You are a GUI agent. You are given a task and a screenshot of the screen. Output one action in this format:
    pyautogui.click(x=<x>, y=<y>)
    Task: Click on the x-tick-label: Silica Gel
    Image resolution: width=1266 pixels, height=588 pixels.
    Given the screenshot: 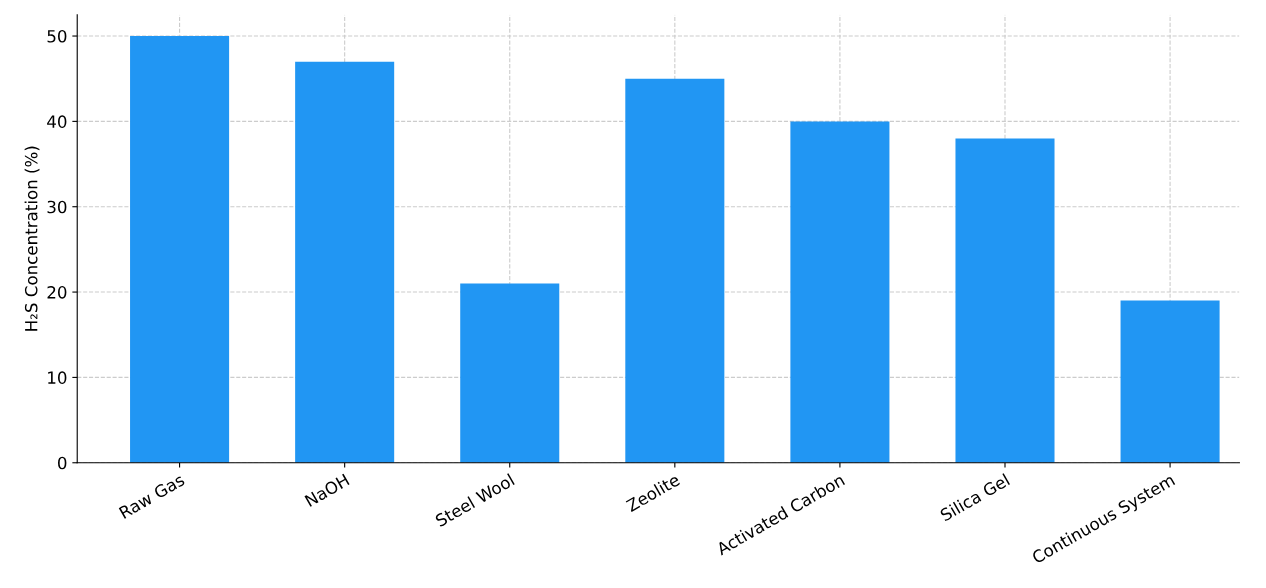 What is the action you would take?
    pyautogui.click(x=975, y=497)
    